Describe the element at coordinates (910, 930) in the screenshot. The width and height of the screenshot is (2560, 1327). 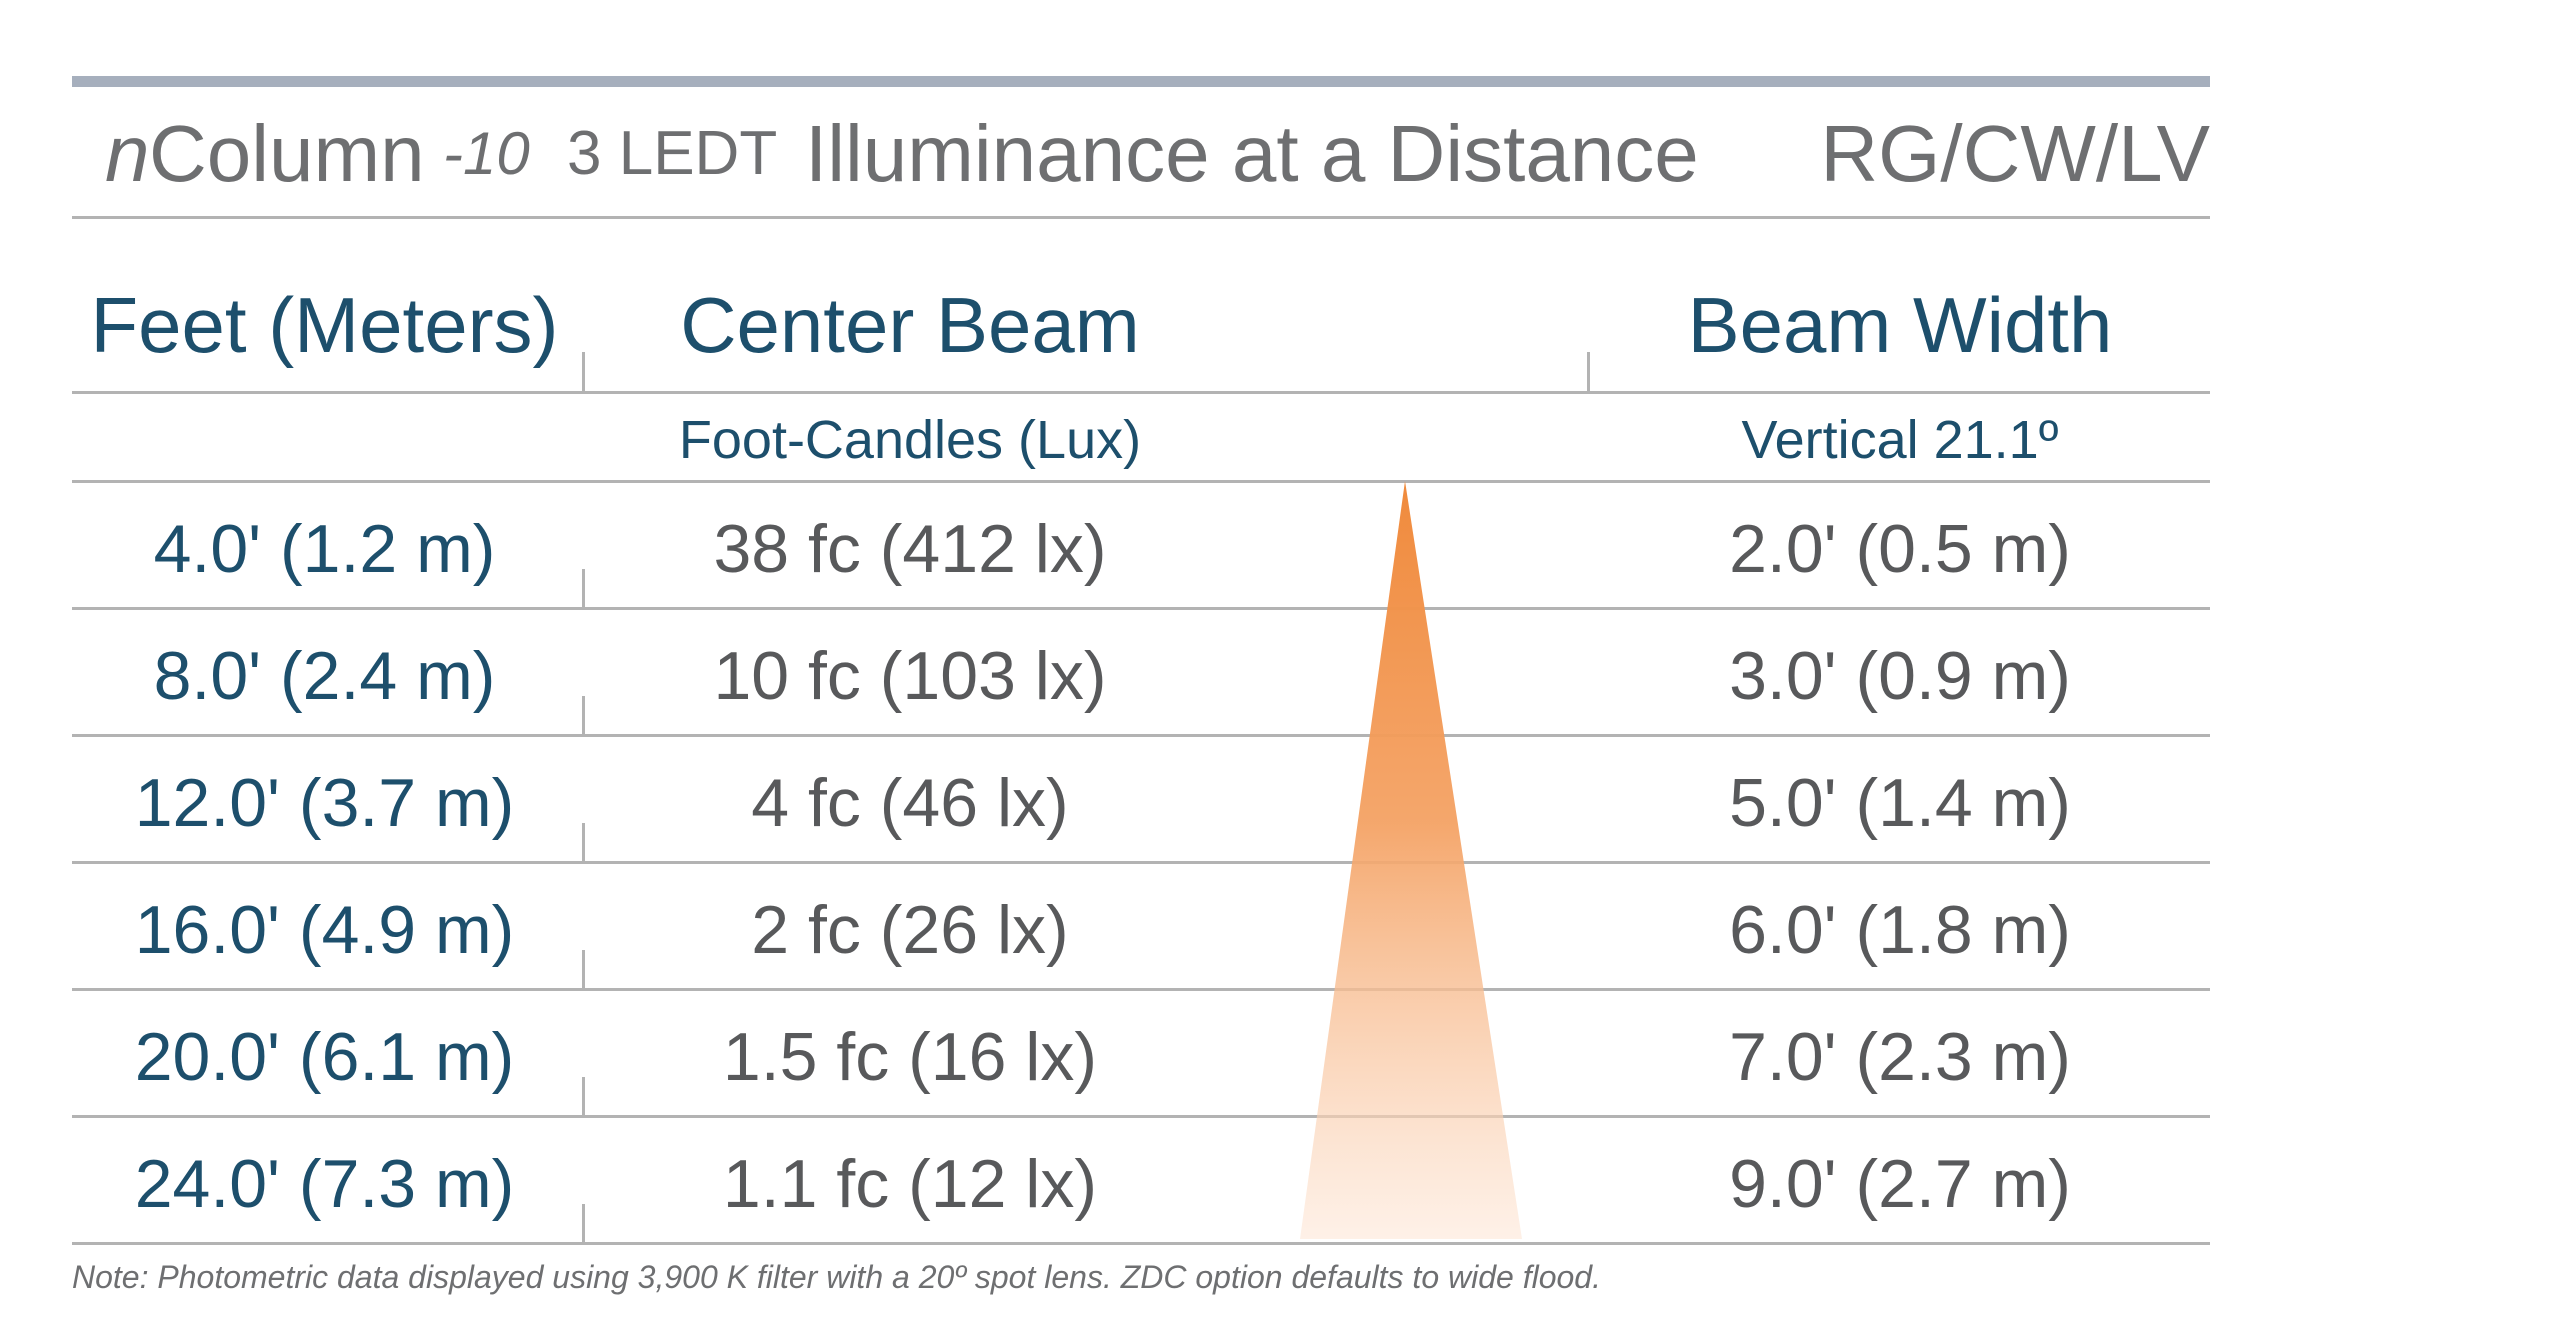
I see `row-center-beam: 2 fc (26 lx)` at that location.